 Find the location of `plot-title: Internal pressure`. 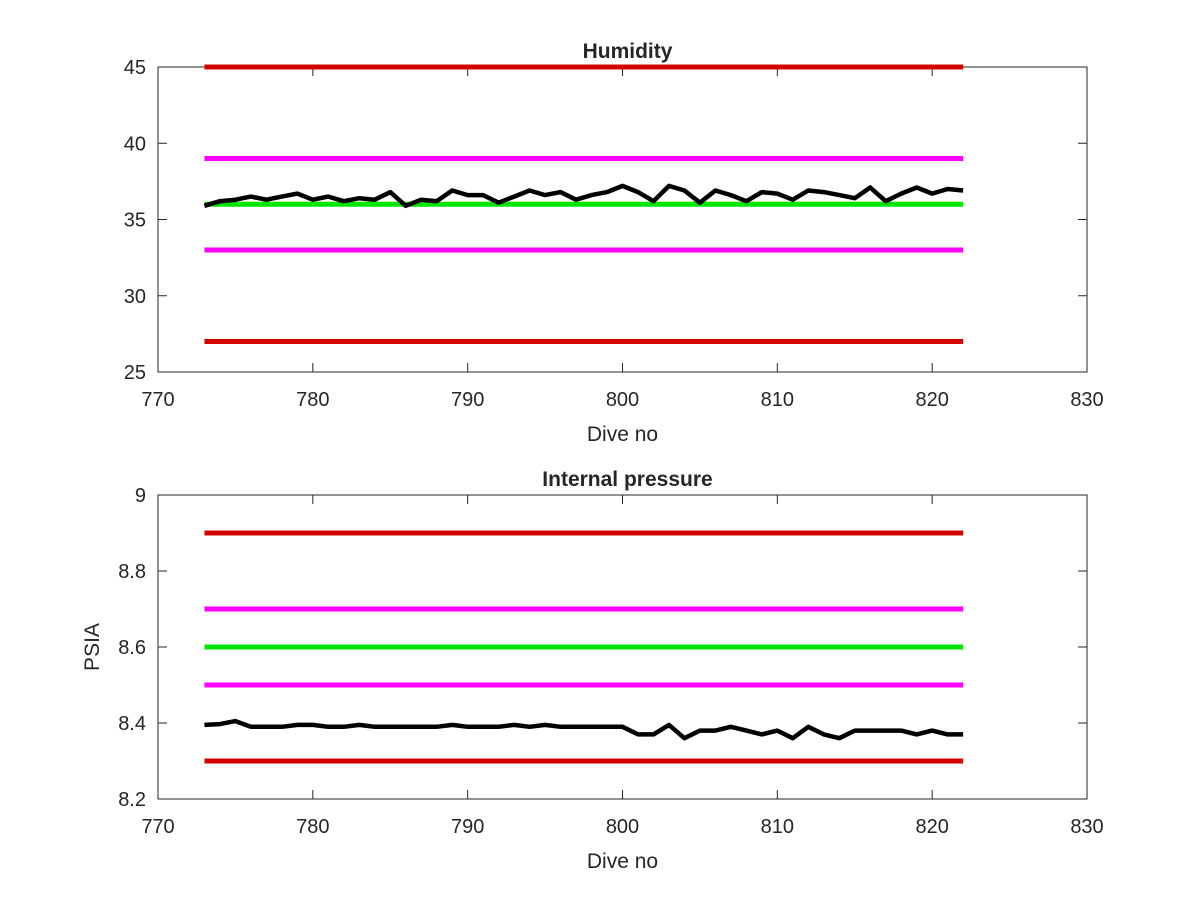

plot-title: Internal pressure is located at coordinates (627, 479).